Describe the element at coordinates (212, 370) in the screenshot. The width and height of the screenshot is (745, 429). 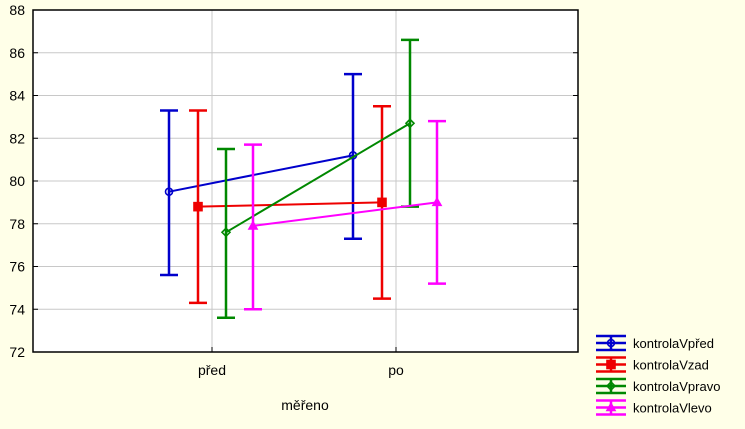
I see `x-tick-label: před` at that location.